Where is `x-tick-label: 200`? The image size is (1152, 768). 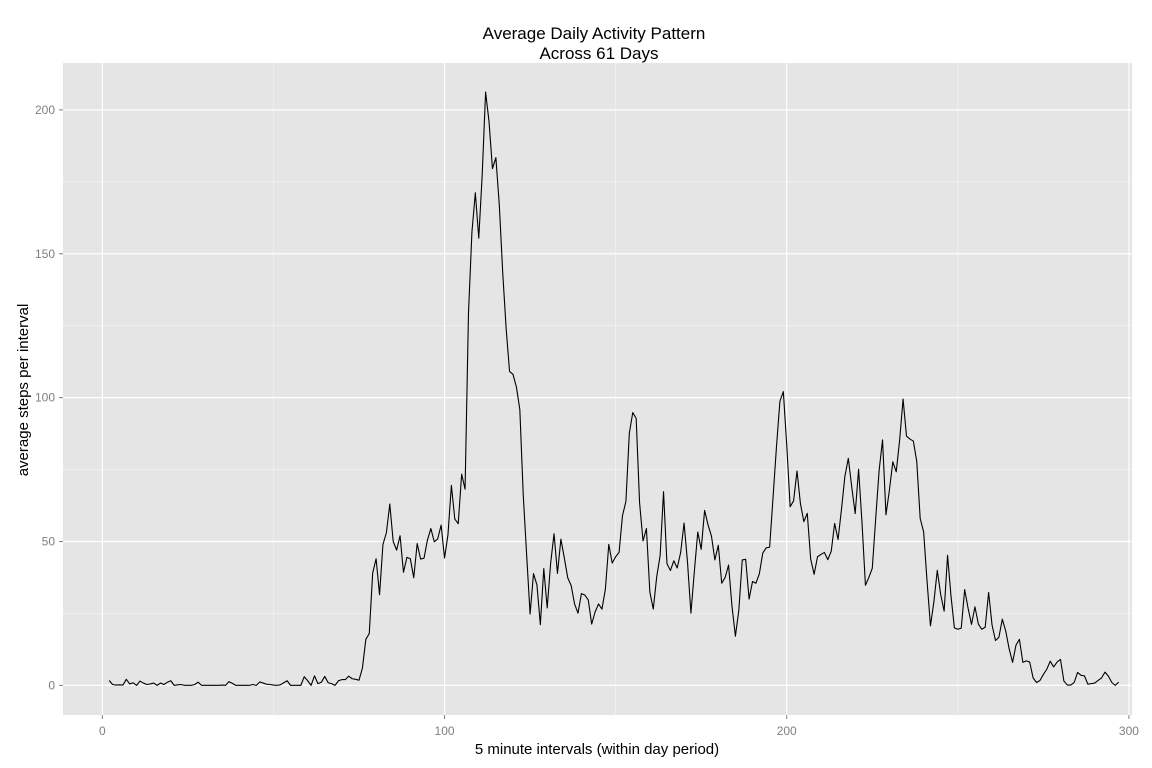
x-tick-label: 200 is located at coordinates (787, 731).